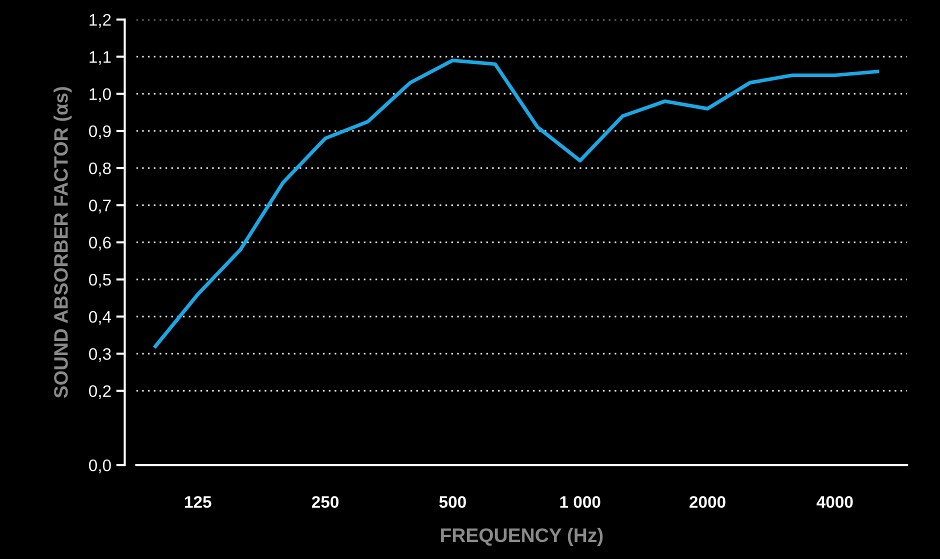 This screenshot has width=940, height=559. What do you see at coordinates (100, 95) in the screenshot?
I see `y-tick-label: 1,0` at bounding box center [100, 95].